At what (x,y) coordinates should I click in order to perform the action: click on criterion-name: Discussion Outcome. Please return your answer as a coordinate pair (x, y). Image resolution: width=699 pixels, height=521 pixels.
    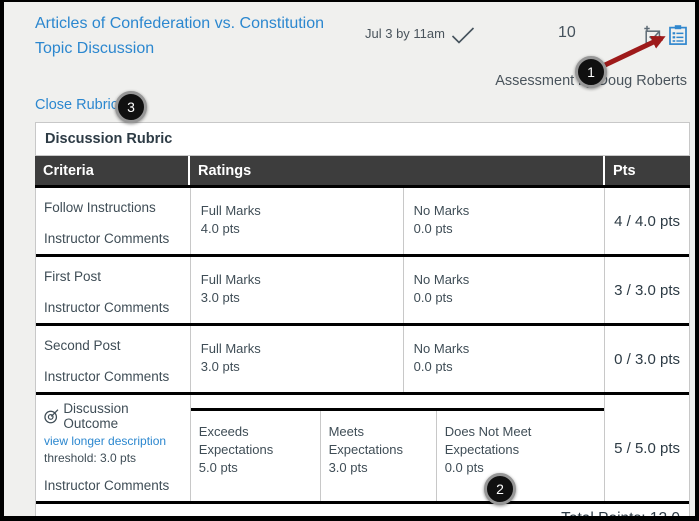
    Looking at the image, I should click on (96, 416).